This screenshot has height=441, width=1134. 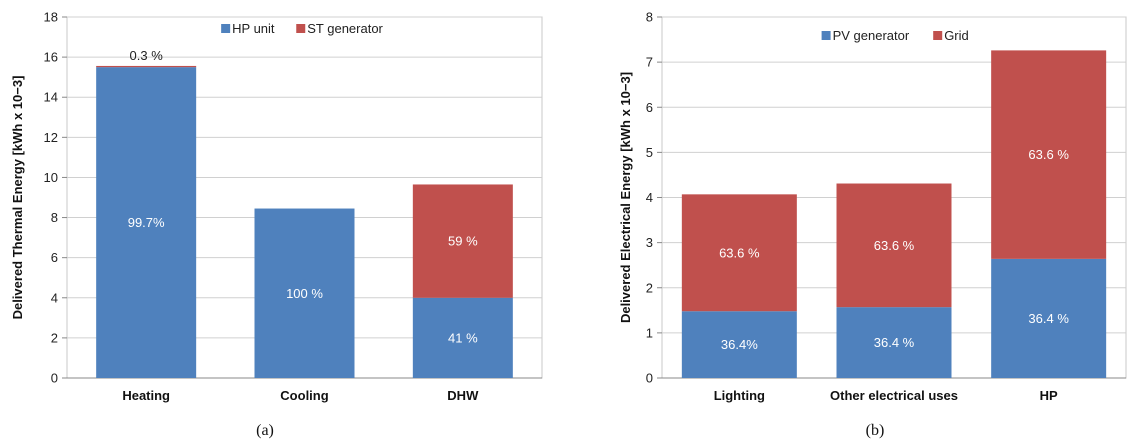 I want to click on data-label: 100 %, so click(x=304, y=293).